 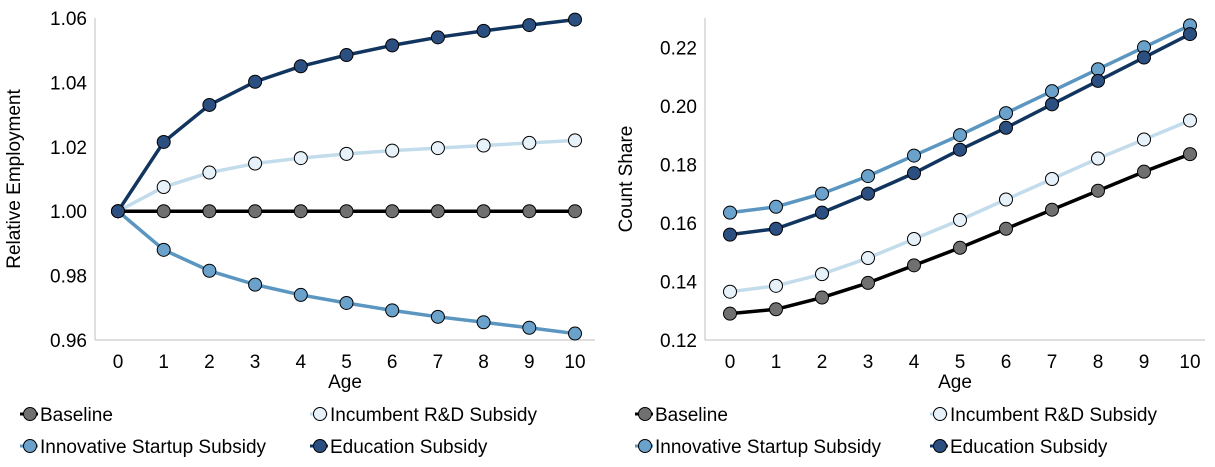 I want to click on y-tick-label: 0.96, so click(x=68, y=341).